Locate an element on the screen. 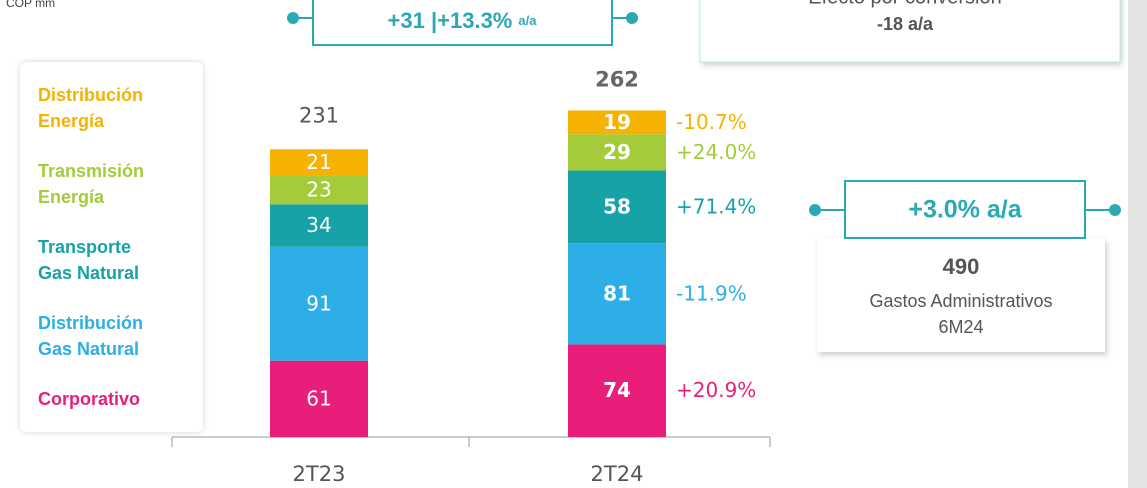 Image resolution: width=1147 pixels, height=488 pixels. change-label: -10.7% is located at coordinates (711, 122).